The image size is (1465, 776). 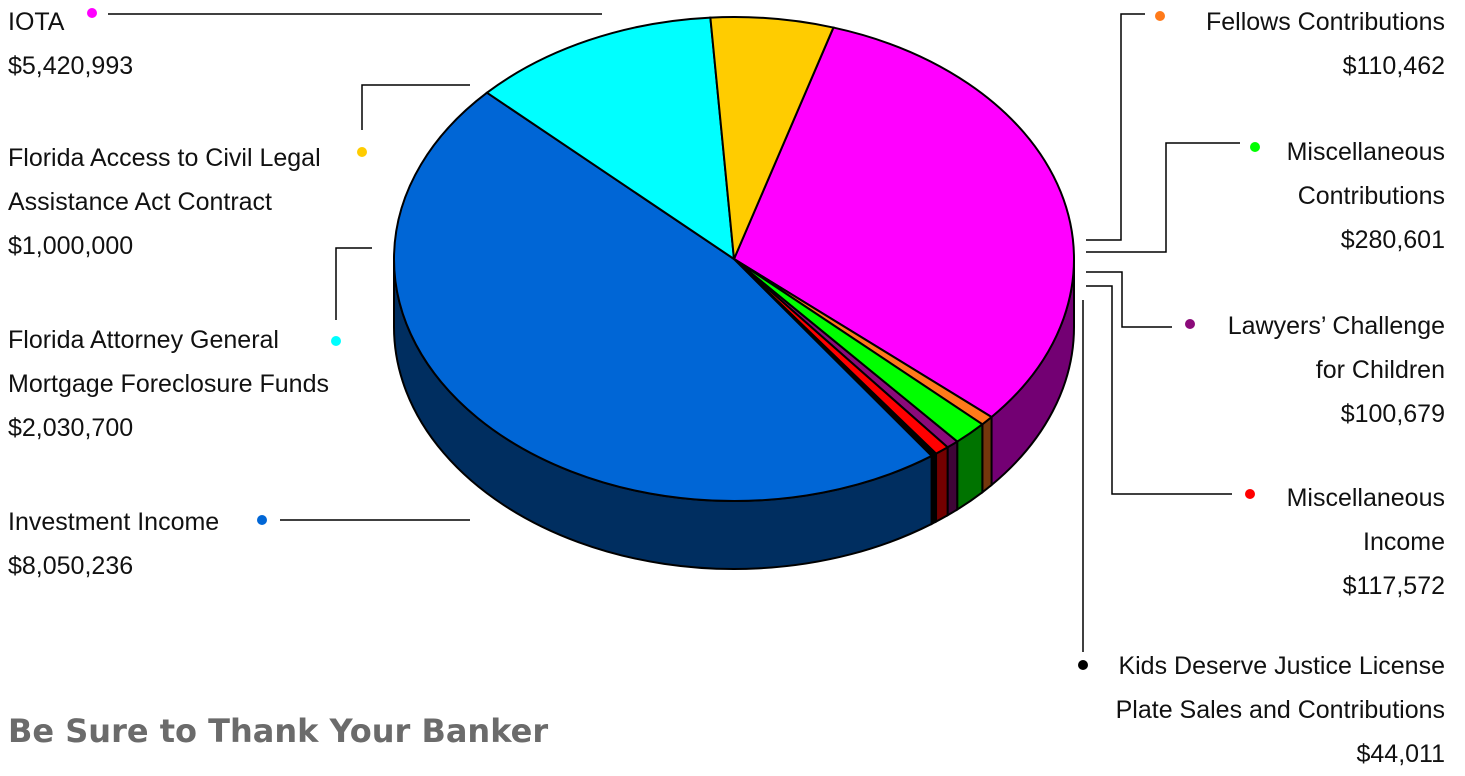 I want to click on dot-lawyers-challenge, so click(x=1190, y=324).